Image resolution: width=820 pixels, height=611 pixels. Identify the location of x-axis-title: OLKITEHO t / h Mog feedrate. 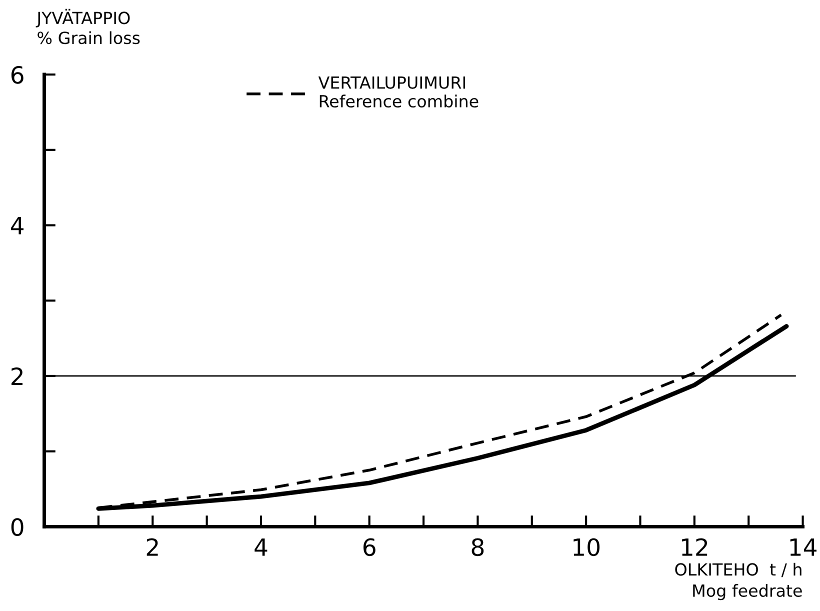
(738, 581).